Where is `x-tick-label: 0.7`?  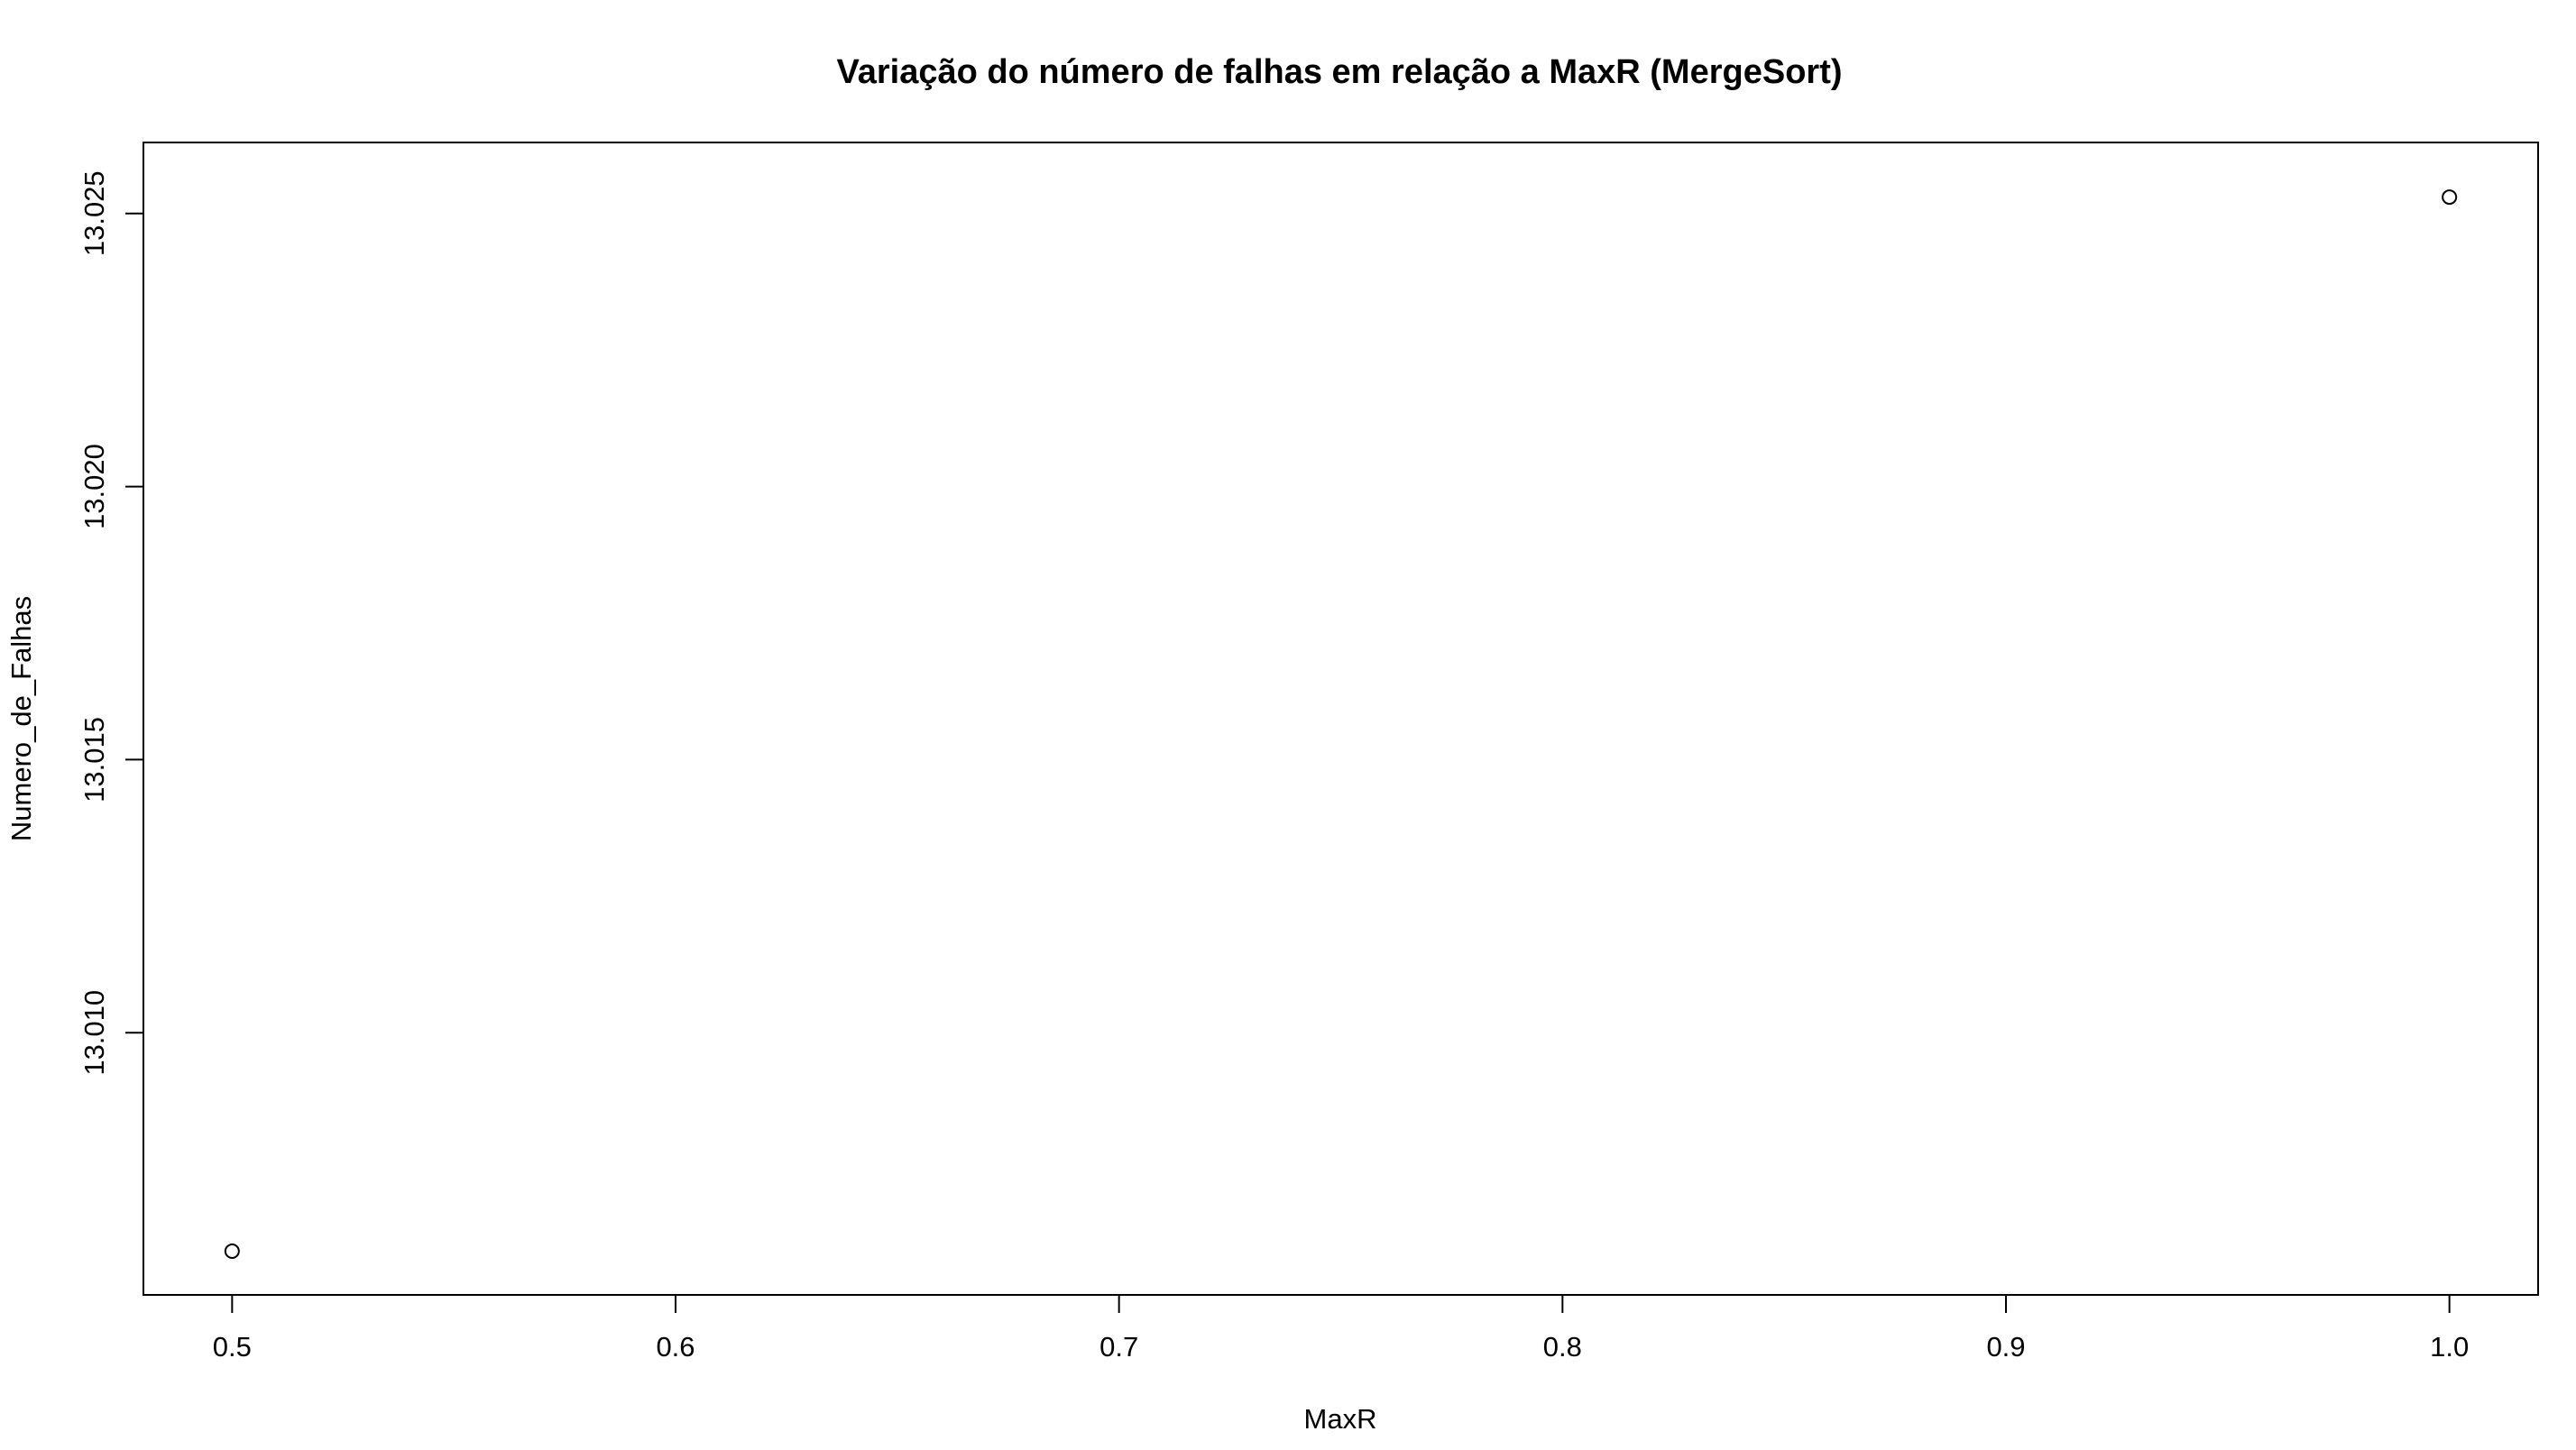 x-tick-label: 0.7 is located at coordinates (1118, 1347).